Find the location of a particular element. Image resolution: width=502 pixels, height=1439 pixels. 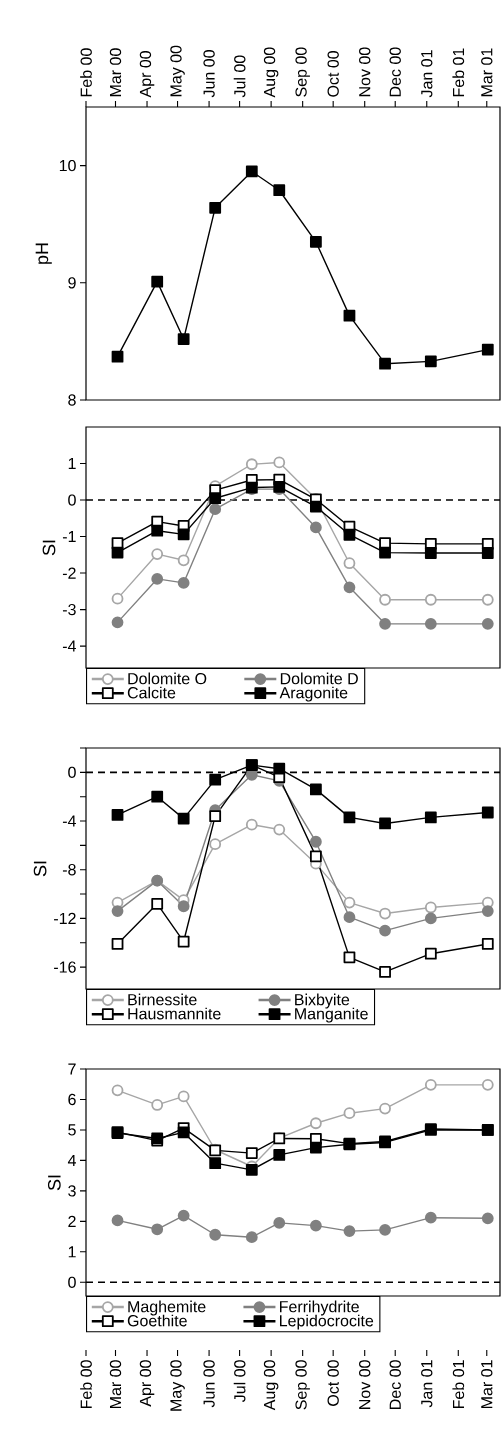

y-tick-label: -8 is located at coordinates (69, 870).